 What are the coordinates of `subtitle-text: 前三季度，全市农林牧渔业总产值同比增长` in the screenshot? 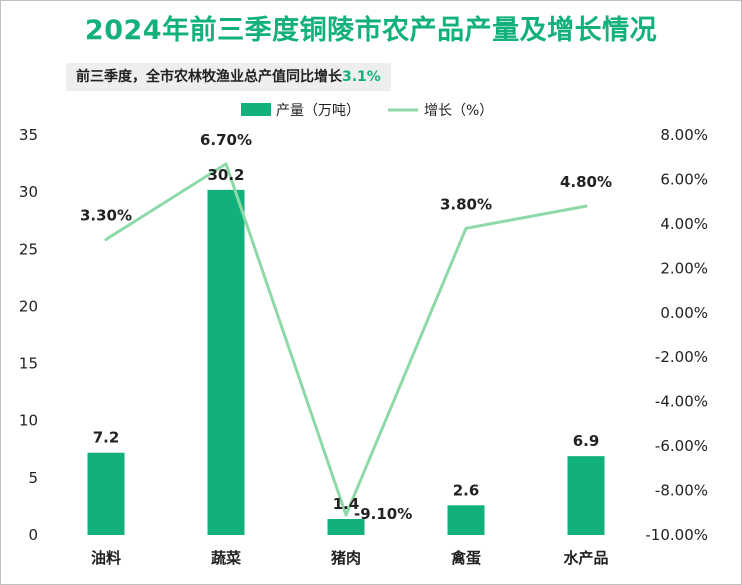 It's located at (209, 77).